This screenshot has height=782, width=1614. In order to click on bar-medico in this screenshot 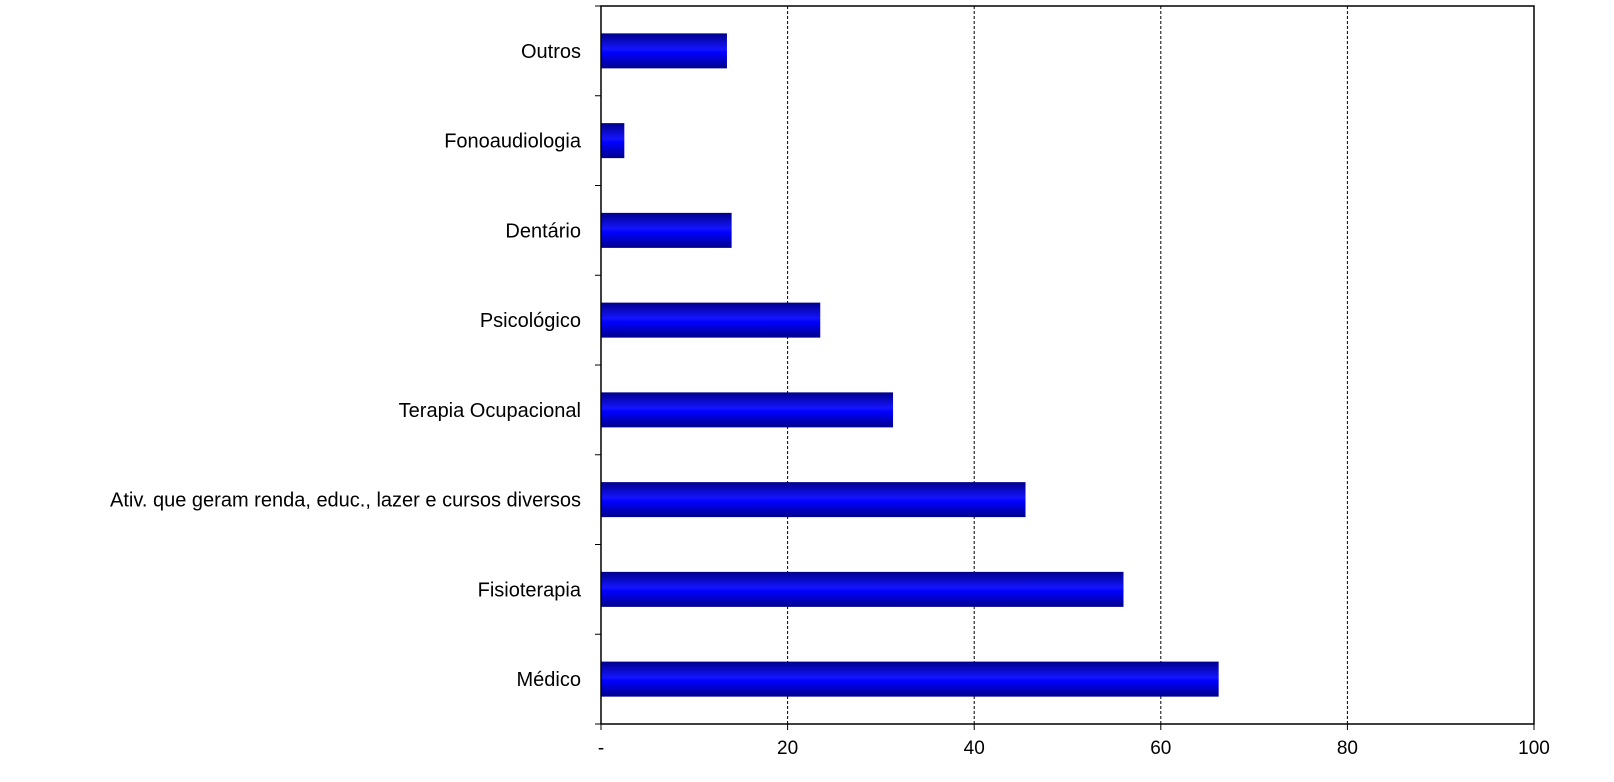, I will do `click(910, 679)`.